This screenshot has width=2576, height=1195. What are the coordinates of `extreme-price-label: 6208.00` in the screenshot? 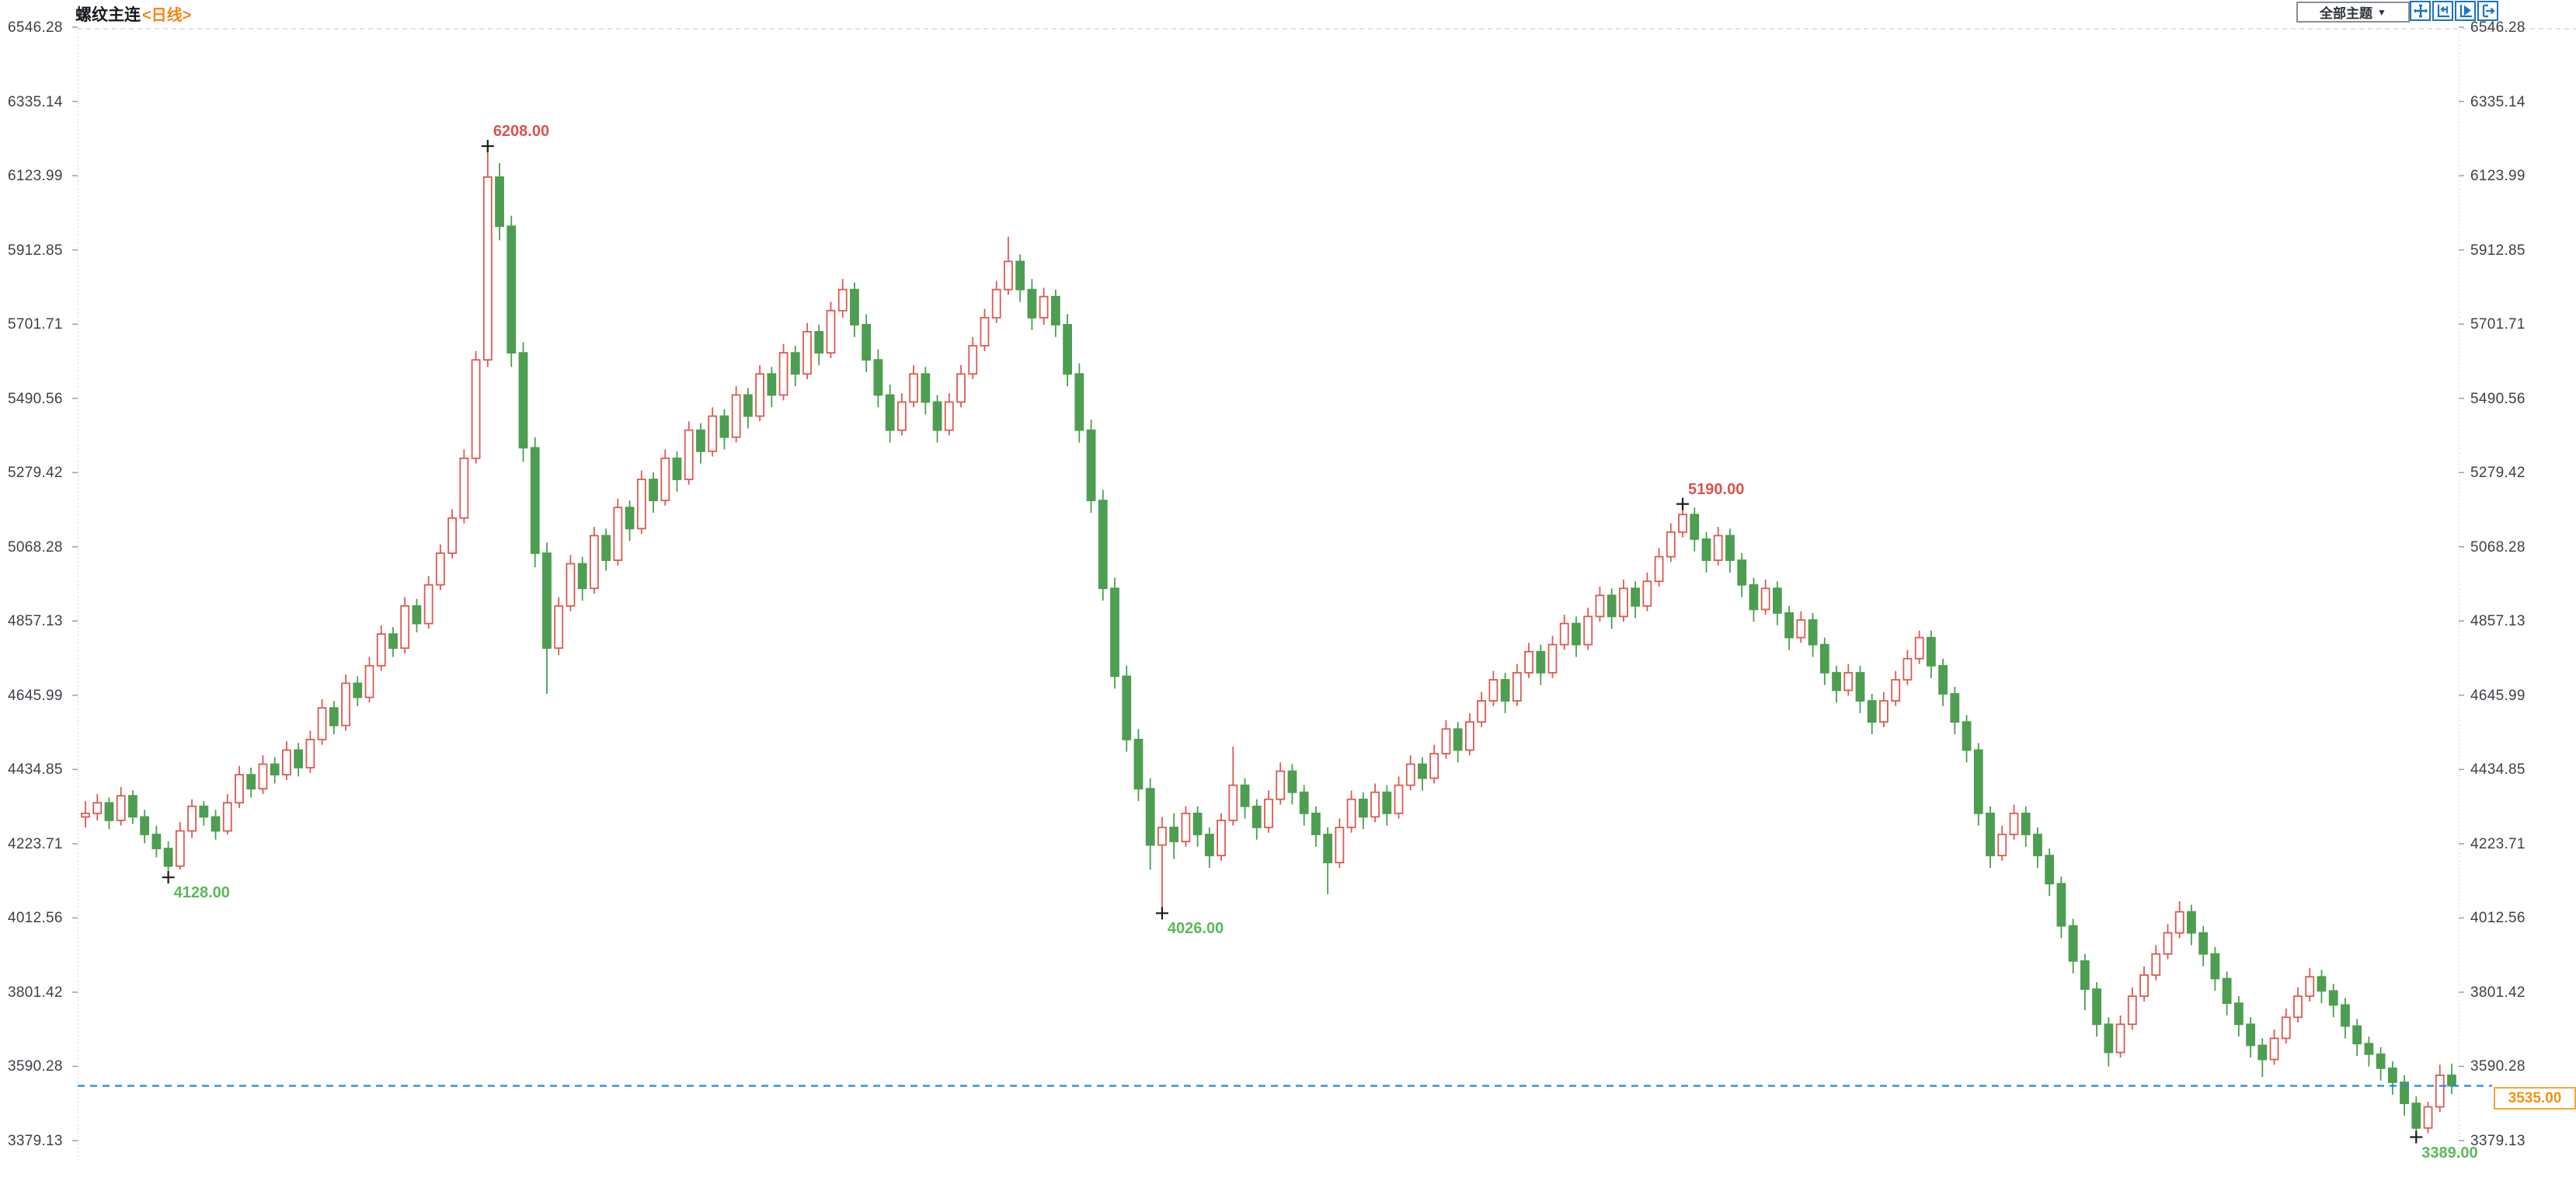 It's located at (521, 132).